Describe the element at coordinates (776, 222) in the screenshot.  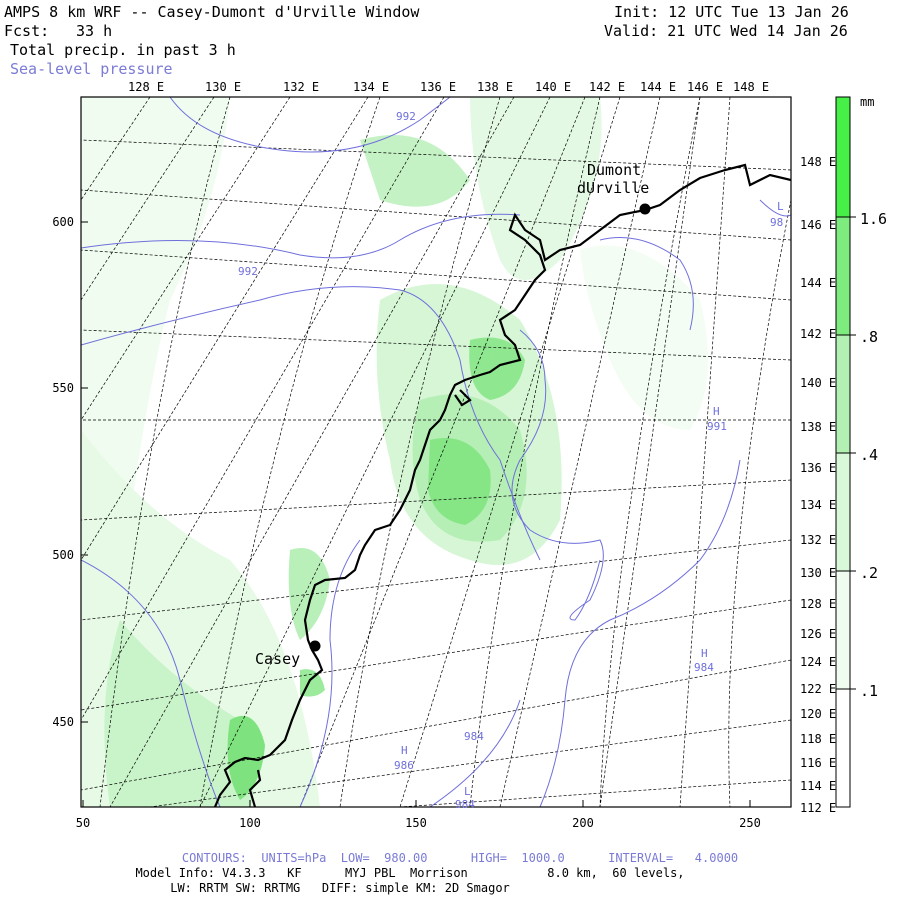
I see `contour-label: 98` at that location.